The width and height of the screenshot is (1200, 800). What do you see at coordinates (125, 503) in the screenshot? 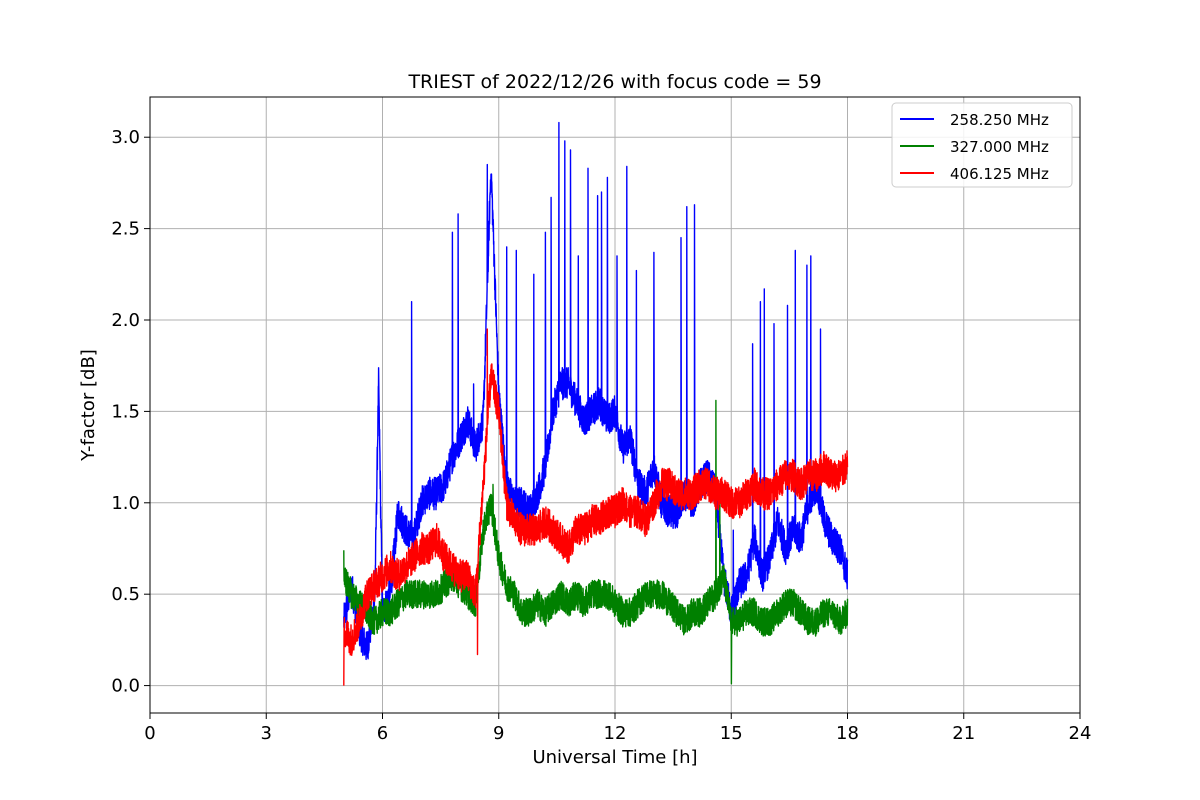
I see `y-tick-label: 1.0` at bounding box center [125, 503].